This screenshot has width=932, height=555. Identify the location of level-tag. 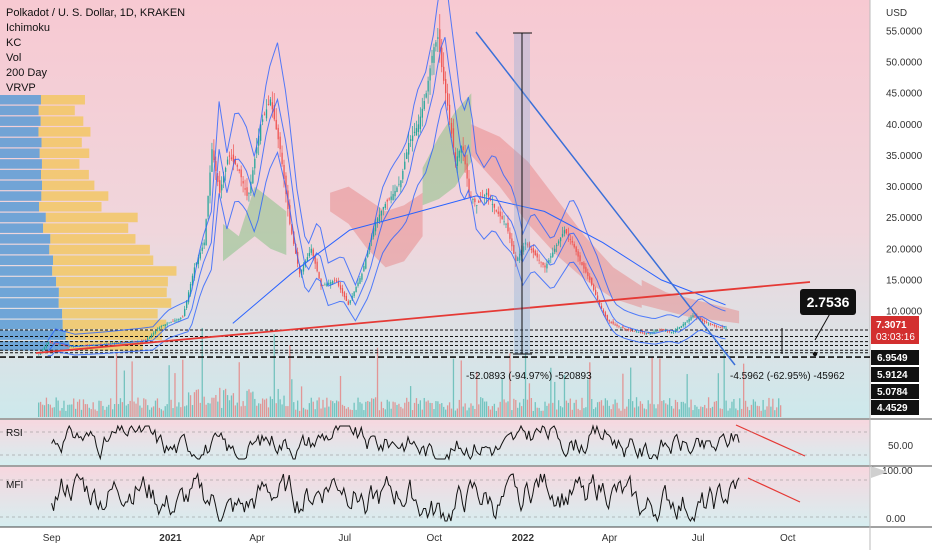
(895, 357).